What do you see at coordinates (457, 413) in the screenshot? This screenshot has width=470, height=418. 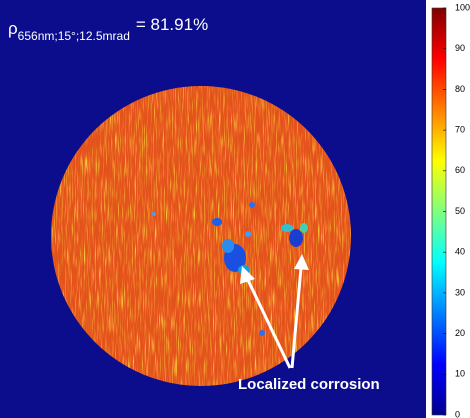 I see `colorbar-tick-label: 0` at bounding box center [457, 413].